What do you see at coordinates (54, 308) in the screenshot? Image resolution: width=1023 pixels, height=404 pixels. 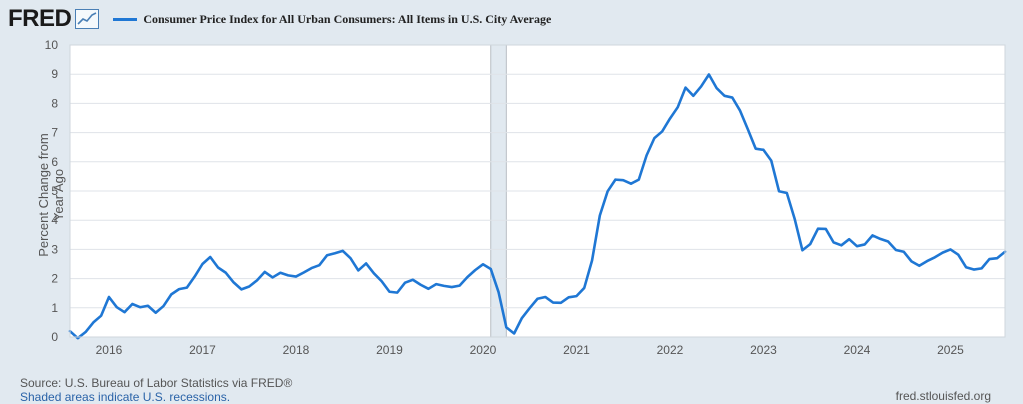 I see `y-tick-label: 1` at bounding box center [54, 308].